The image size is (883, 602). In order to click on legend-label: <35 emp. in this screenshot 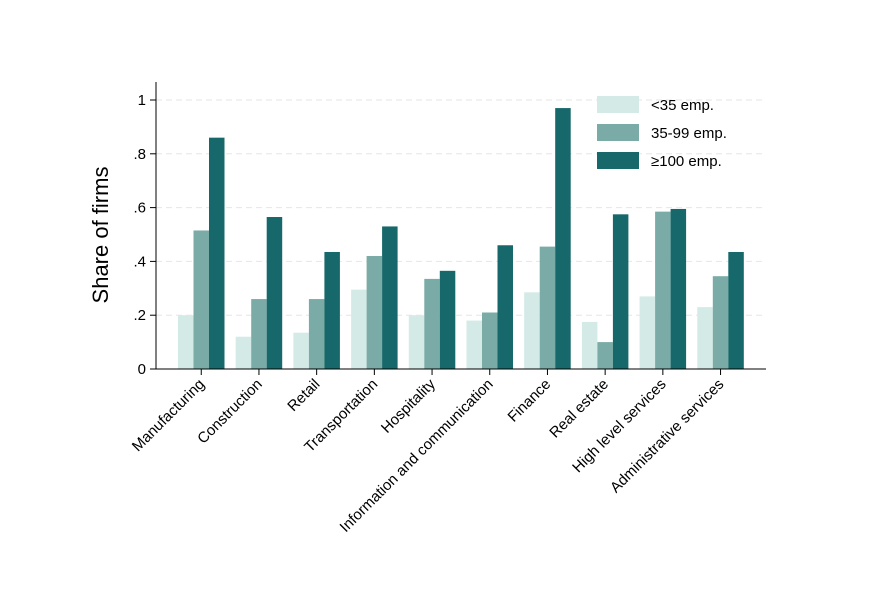, I will do `click(682, 105)`.